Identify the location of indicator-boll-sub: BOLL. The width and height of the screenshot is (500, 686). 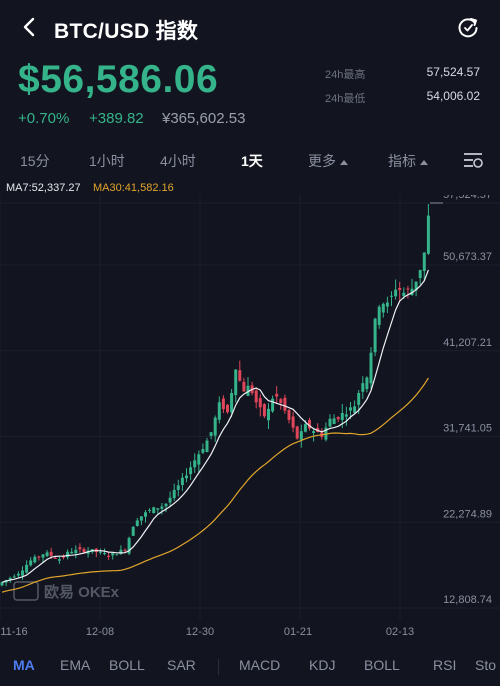
(382, 665).